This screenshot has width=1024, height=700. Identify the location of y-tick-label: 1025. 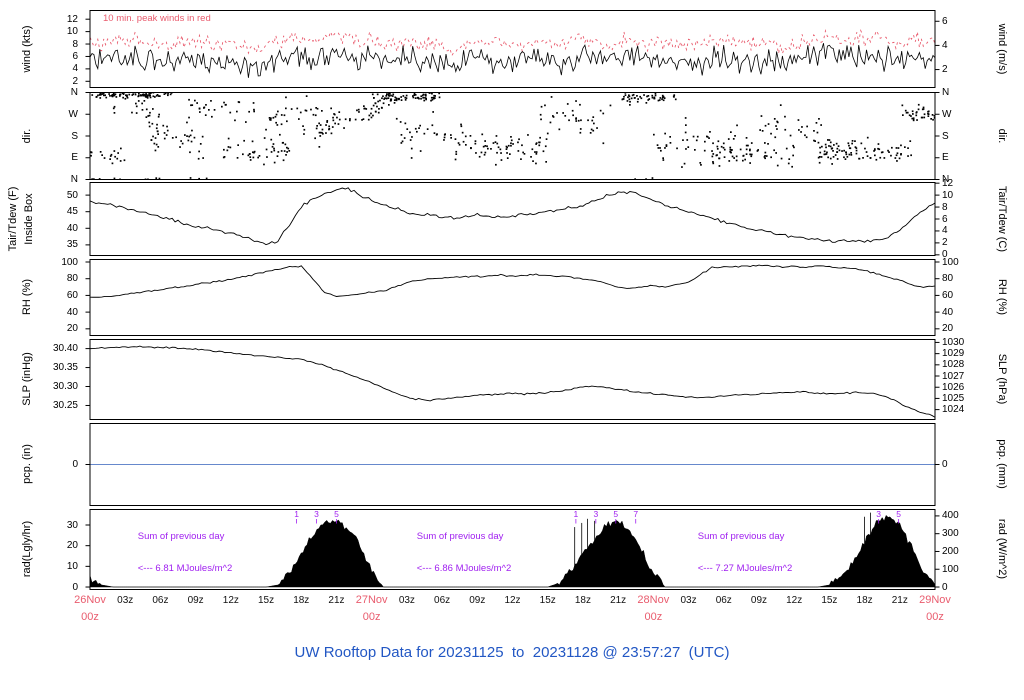
(953, 398).